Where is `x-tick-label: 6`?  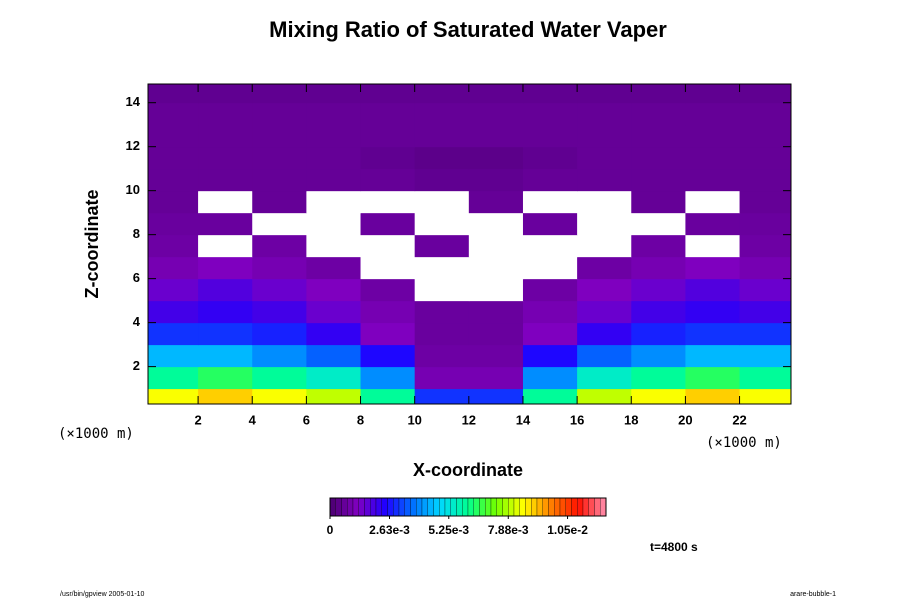
x-tick-label: 6 is located at coordinates (306, 419).